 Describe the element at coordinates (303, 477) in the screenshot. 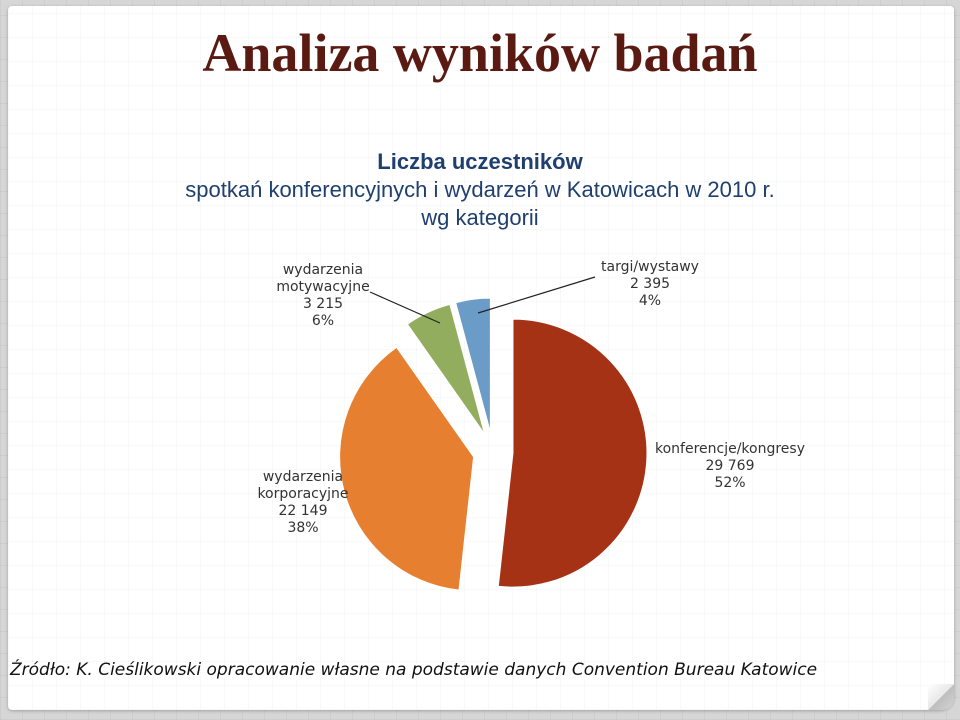

I see `label-korporacyjne-name-1: wydarzenia` at that location.